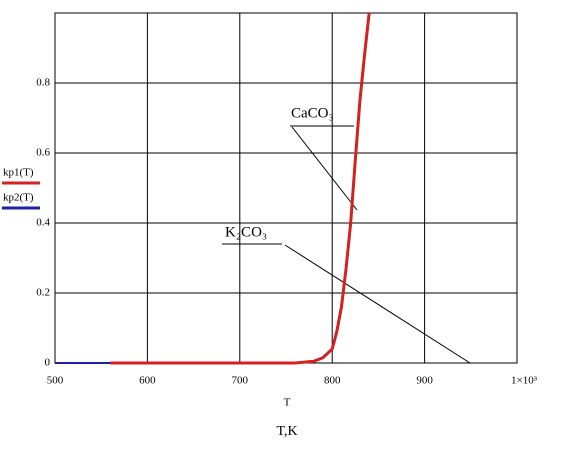  What do you see at coordinates (48, 363) in the screenshot?
I see `y-tick-label: 0` at bounding box center [48, 363].